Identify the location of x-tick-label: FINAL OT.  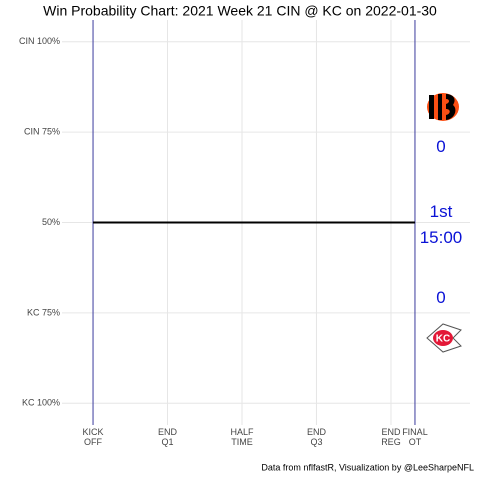
(415, 437).